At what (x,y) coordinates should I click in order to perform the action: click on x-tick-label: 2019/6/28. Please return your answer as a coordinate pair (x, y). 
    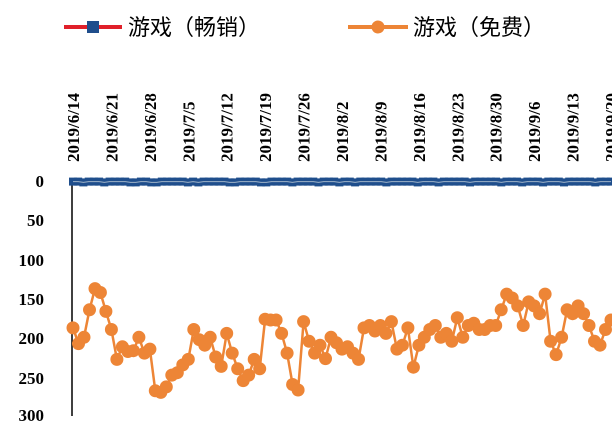
    Looking at the image, I should click on (150, 127).